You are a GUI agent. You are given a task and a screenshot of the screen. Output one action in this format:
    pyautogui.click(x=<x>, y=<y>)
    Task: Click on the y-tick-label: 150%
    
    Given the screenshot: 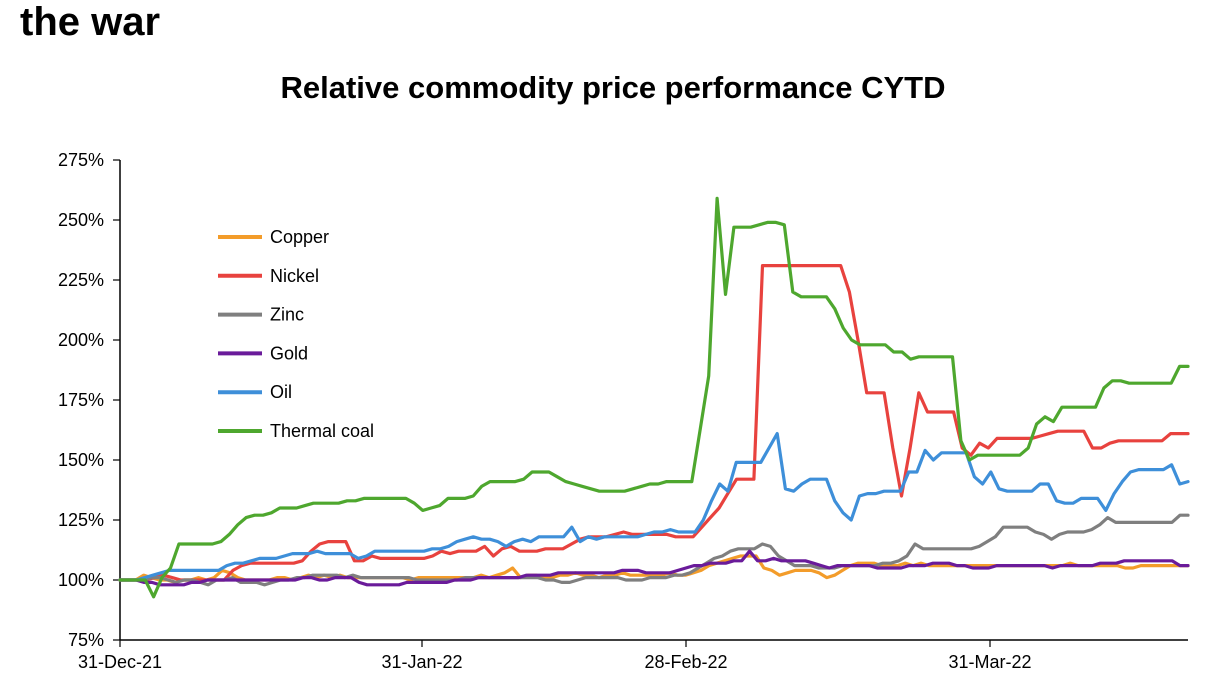 What is the action you would take?
    pyautogui.click(x=81, y=460)
    